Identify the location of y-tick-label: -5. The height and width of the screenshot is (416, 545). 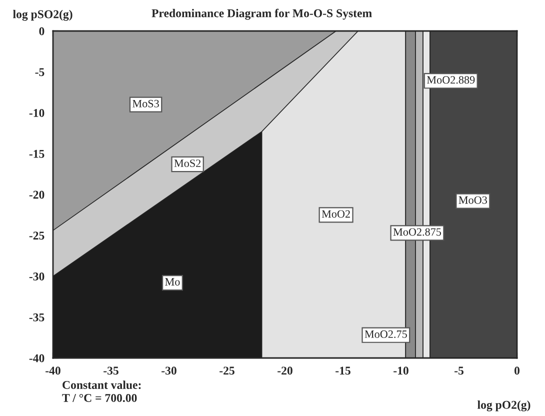
(39, 72).